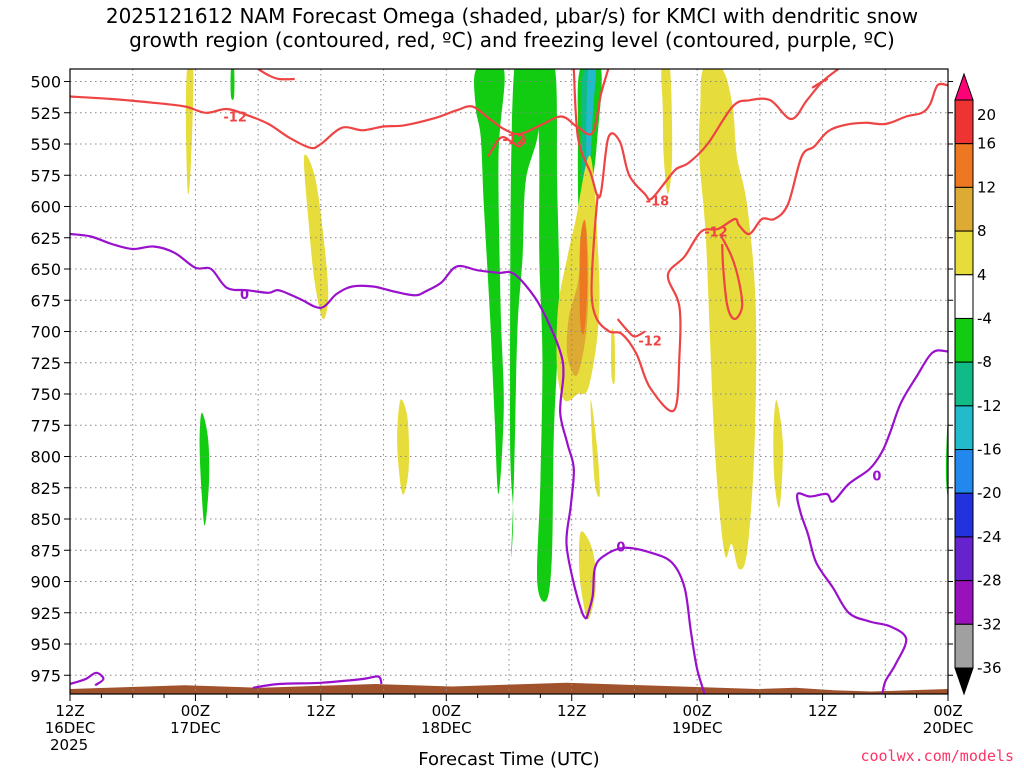 The height and width of the screenshot is (768, 1024). What do you see at coordinates (45, 300) in the screenshot?
I see `y-tick-label: 675` at bounding box center [45, 300].